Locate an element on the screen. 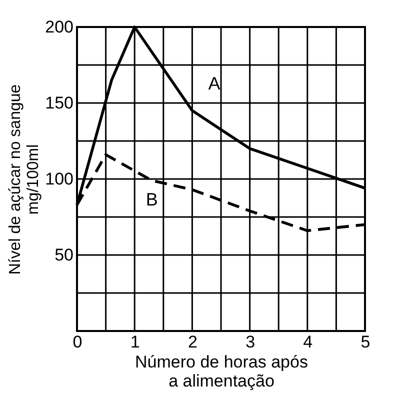 The height and width of the screenshot is (405, 407). x-tick-label: 1 is located at coordinates (135, 342).